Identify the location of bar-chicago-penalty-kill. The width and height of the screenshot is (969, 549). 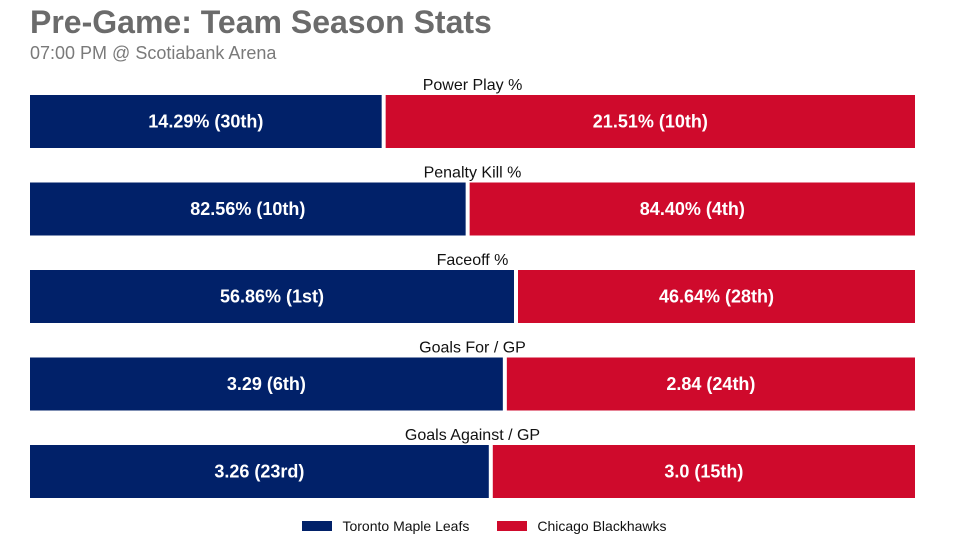
(692, 209).